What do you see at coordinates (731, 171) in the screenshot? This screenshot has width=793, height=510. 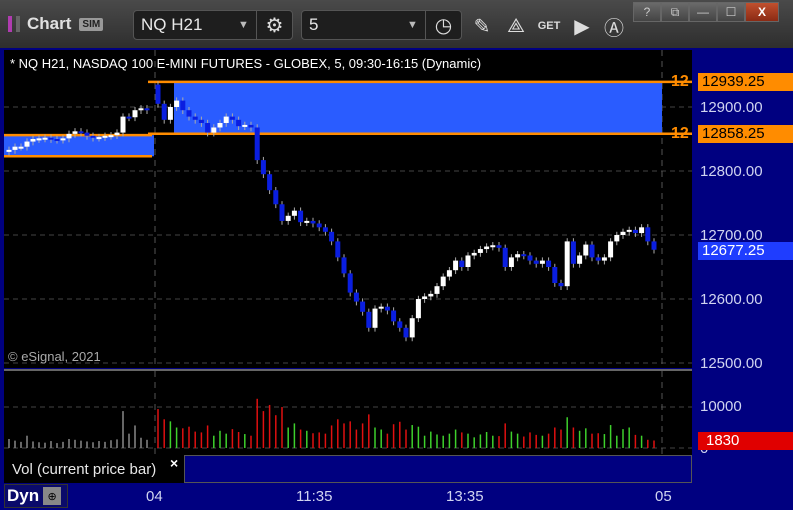 I see `price-tick: 12800.00` at bounding box center [731, 171].